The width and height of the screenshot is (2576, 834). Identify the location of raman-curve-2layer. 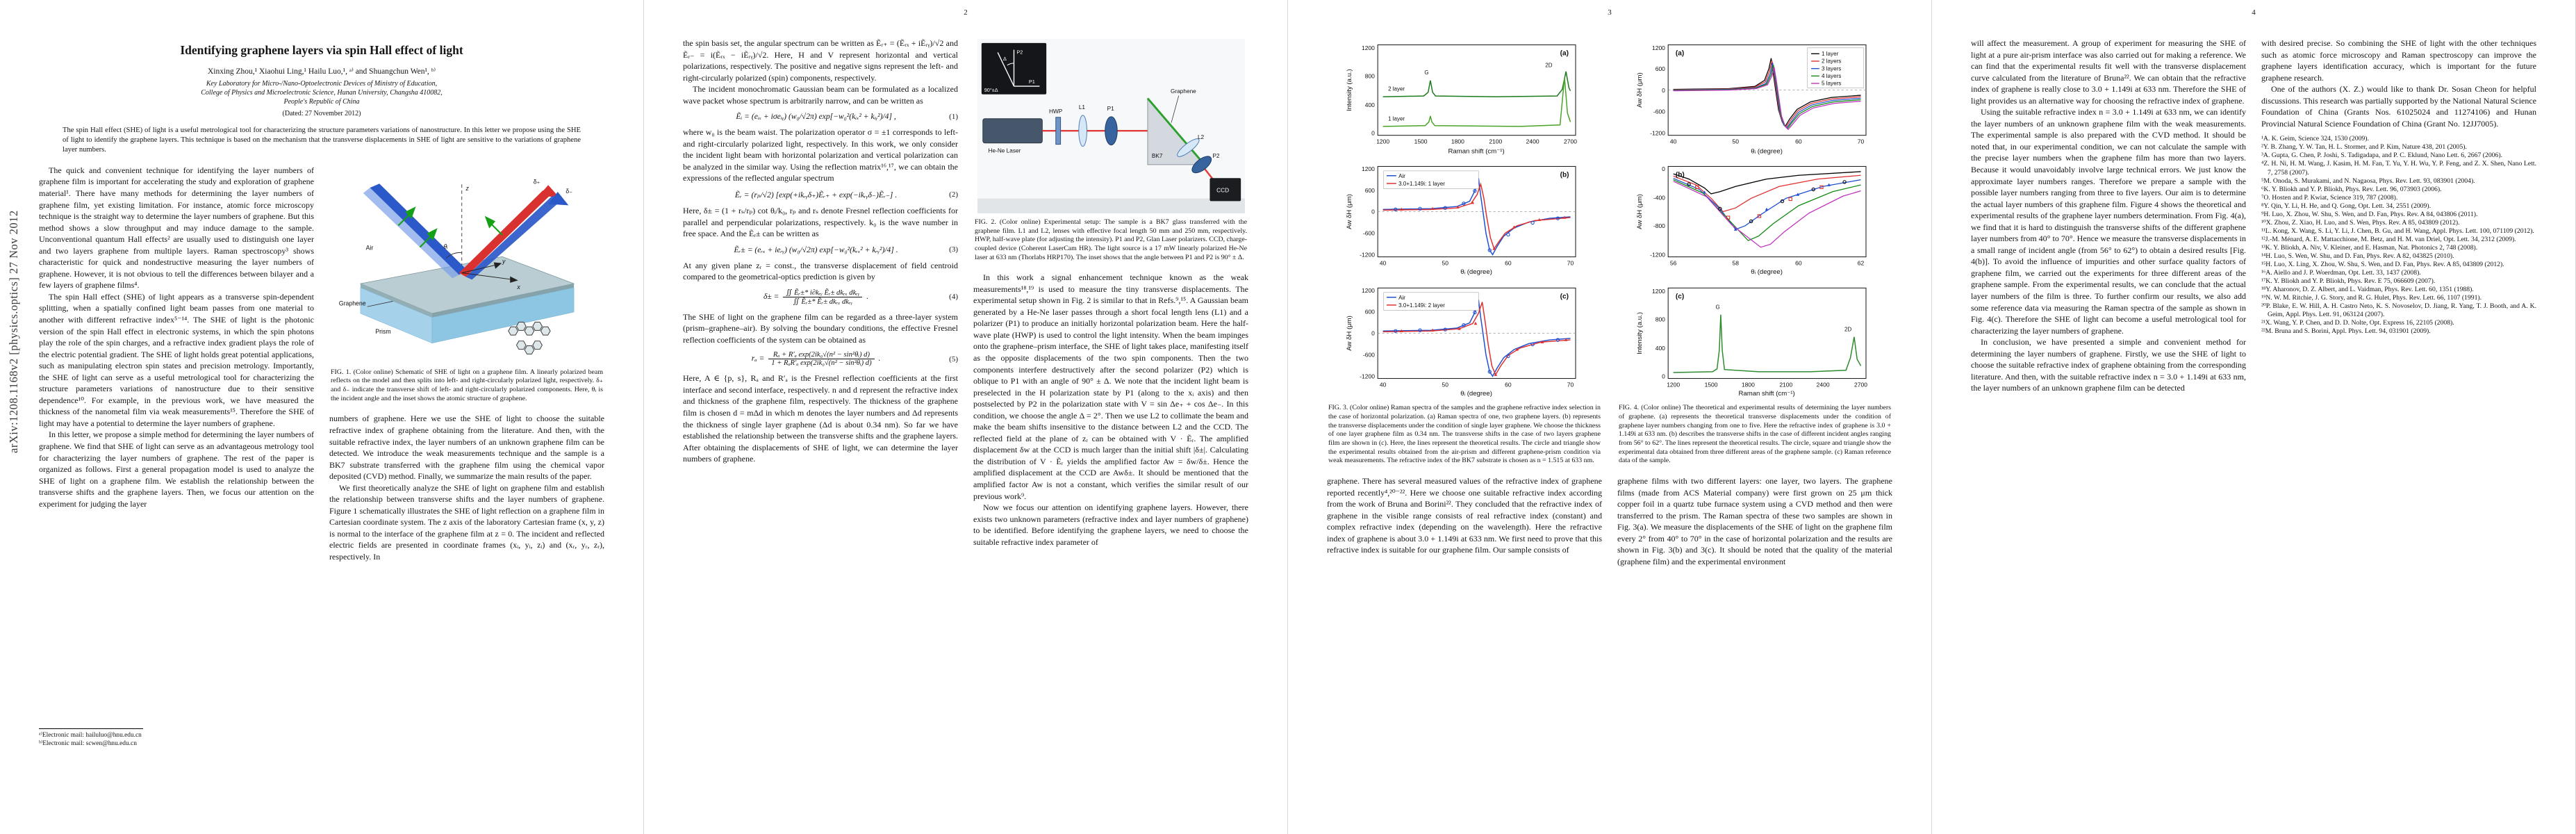
(1477, 84).